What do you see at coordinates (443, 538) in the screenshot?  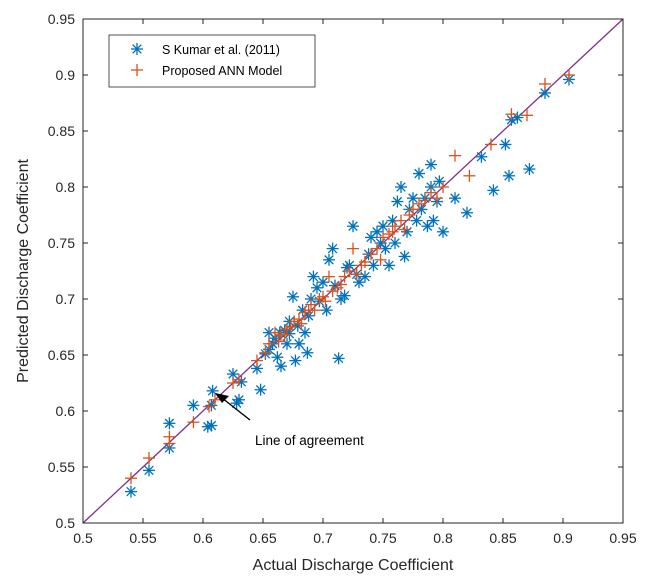 I see `x-tick-label: 0.8` at bounding box center [443, 538].